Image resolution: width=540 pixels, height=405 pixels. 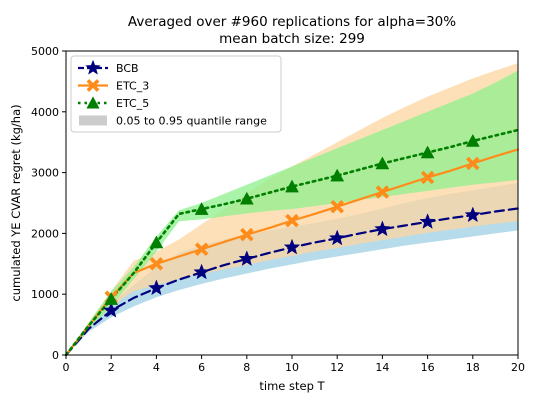 I want to click on x-tick-label: 20, so click(x=518, y=367).